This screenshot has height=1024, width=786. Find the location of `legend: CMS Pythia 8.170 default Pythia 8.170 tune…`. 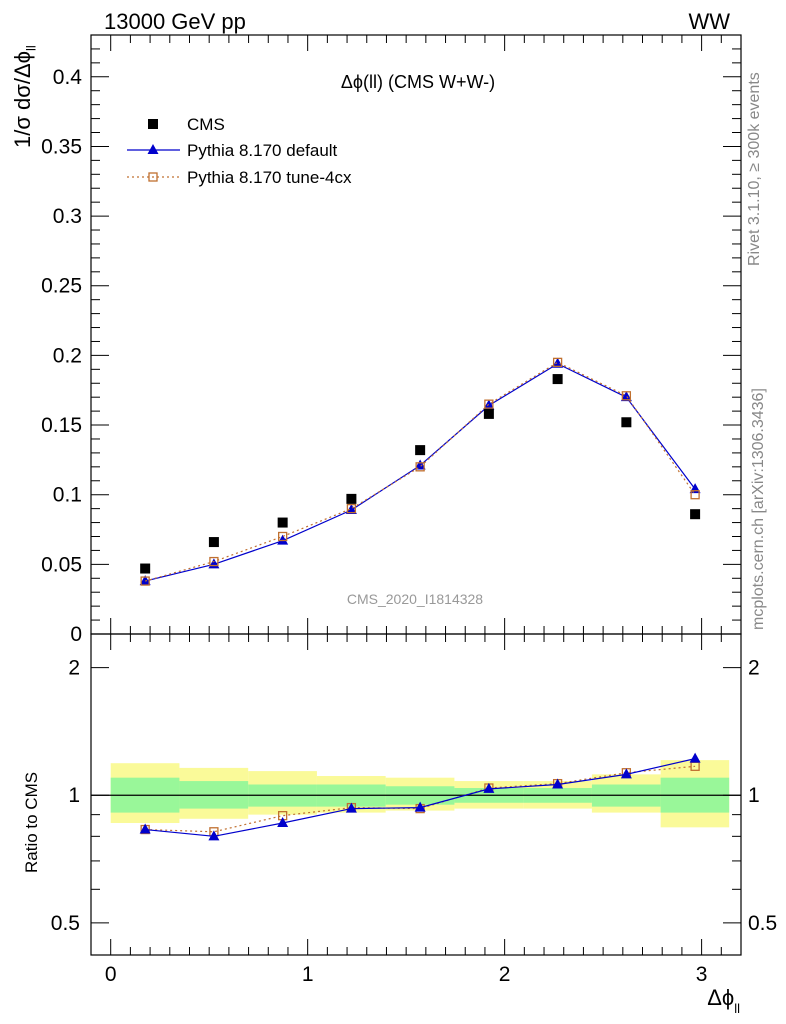

legend: CMS Pythia 8.170 default Pythia 8.170 tune… is located at coordinates (239, 151).